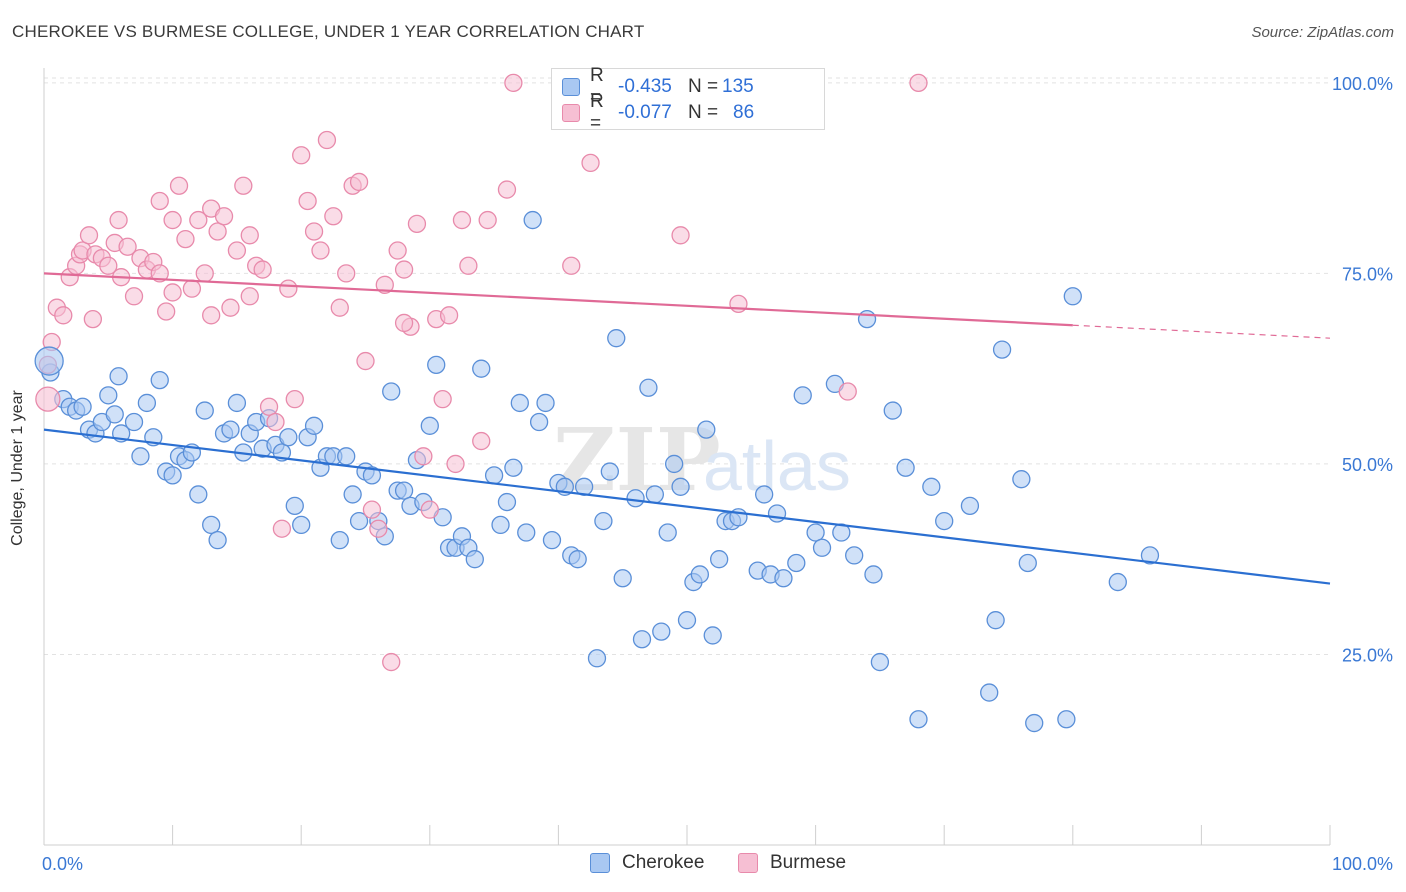 This screenshot has width=1406, height=892. I want to click on r-label: R =, so click(597, 112).